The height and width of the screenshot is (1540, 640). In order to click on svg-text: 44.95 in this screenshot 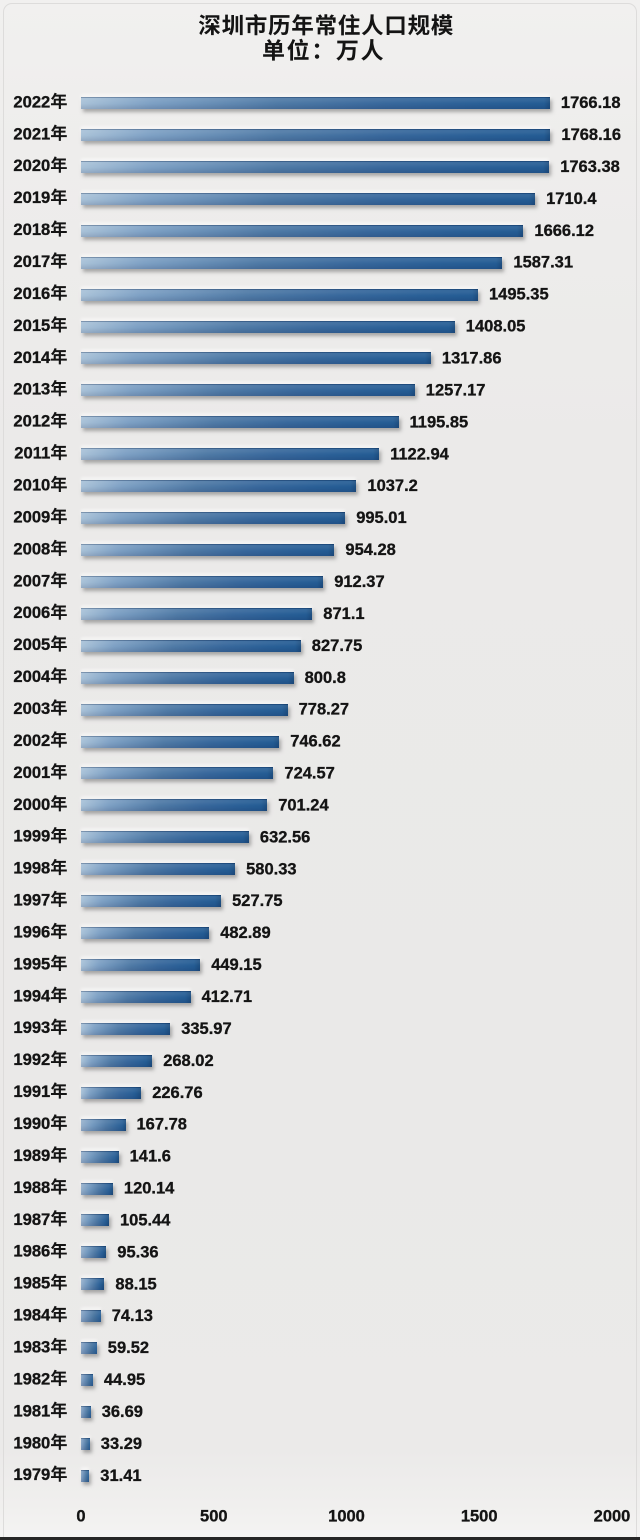, I will do `click(124, 1380)`.